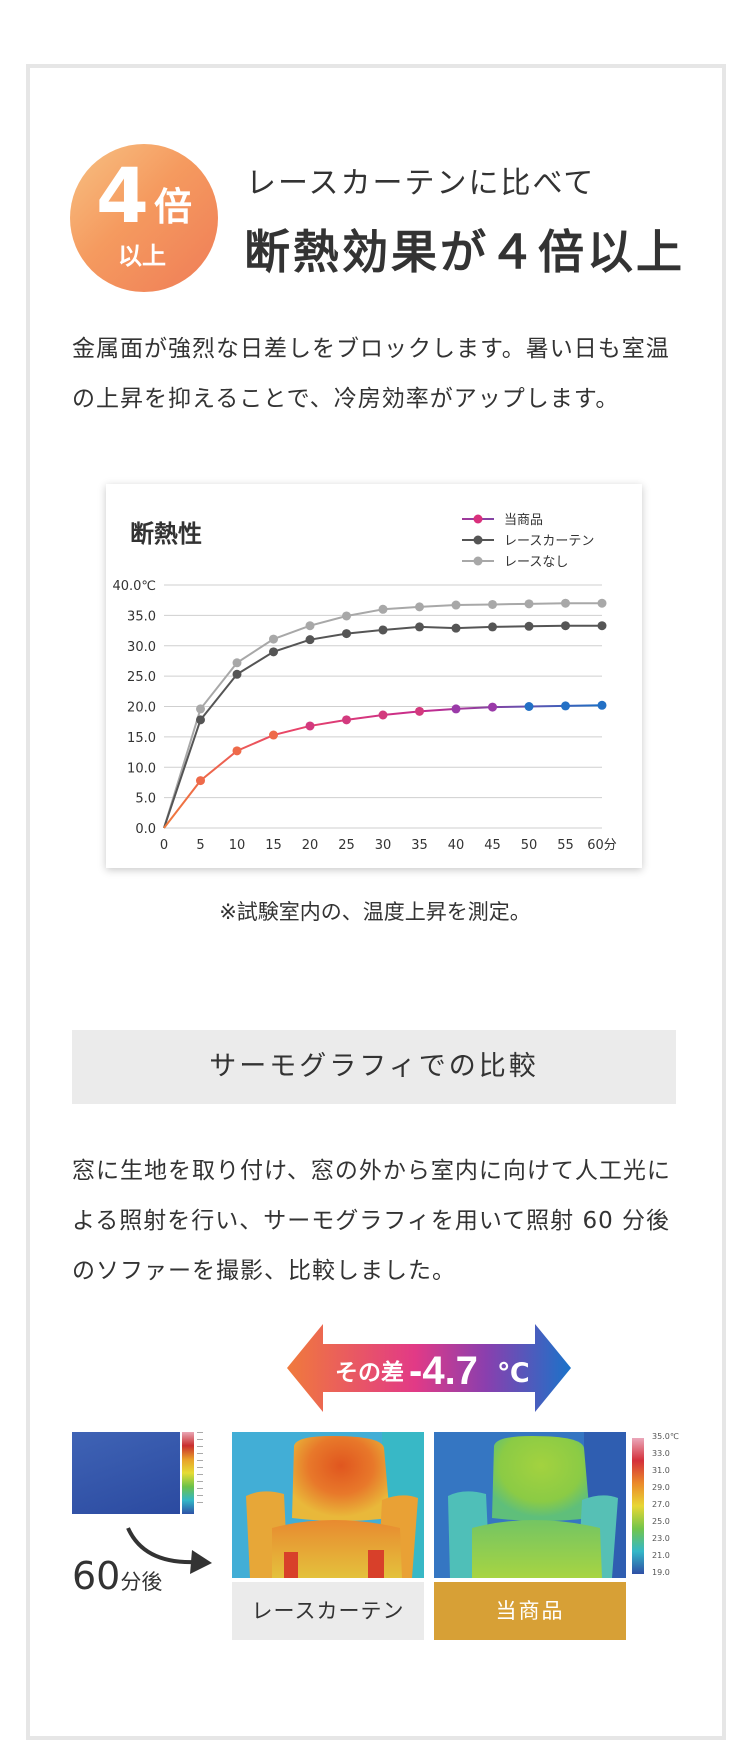 This screenshot has height=1752, width=750. I want to click on legend-entry: 当商品, so click(523, 520).